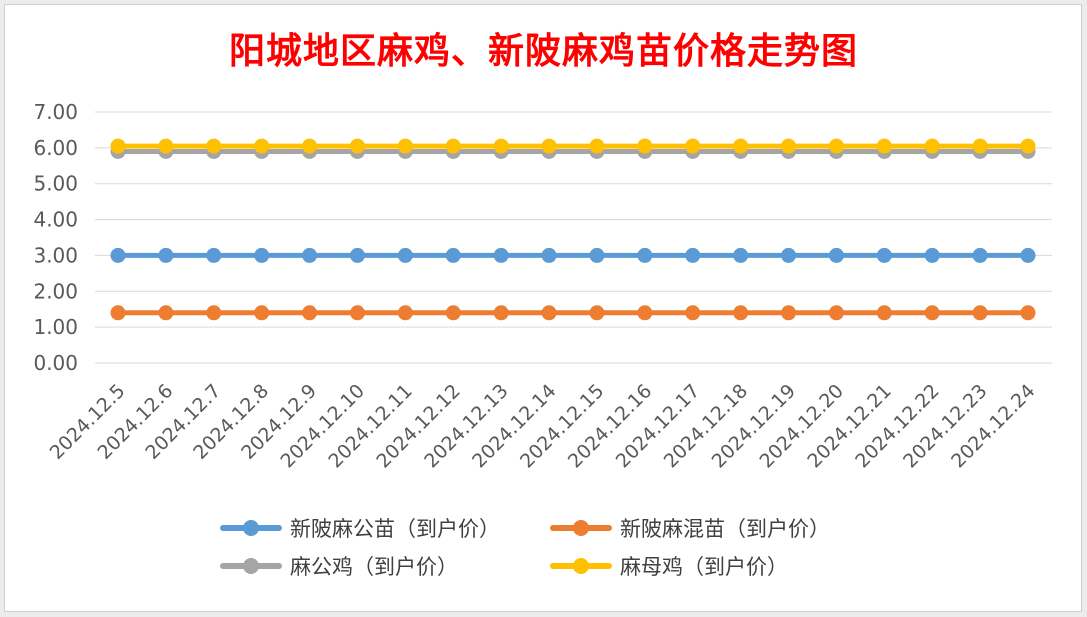 The width and height of the screenshot is (1087, 617). Describe the element at coordinates (55, 148) in the screenshot. I see `y-tick-label: 6.00` at that location.